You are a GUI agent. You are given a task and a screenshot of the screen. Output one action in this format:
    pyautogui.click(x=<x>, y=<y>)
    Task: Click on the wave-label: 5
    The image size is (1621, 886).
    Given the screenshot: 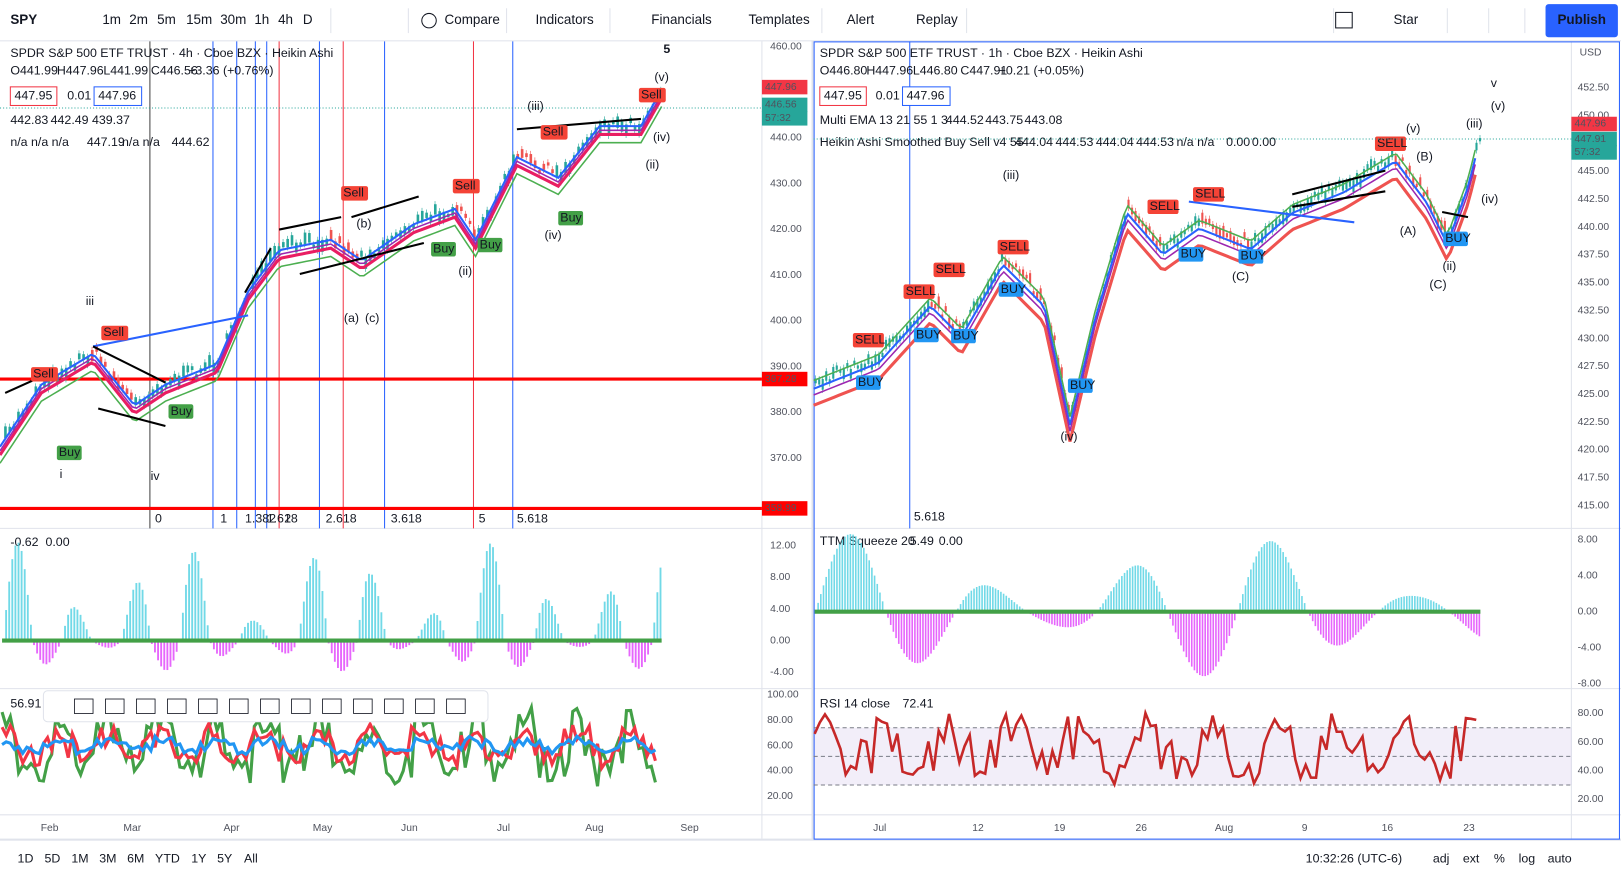 What is the action you would take?
    pyautogui.click(x=666, y=49)
    